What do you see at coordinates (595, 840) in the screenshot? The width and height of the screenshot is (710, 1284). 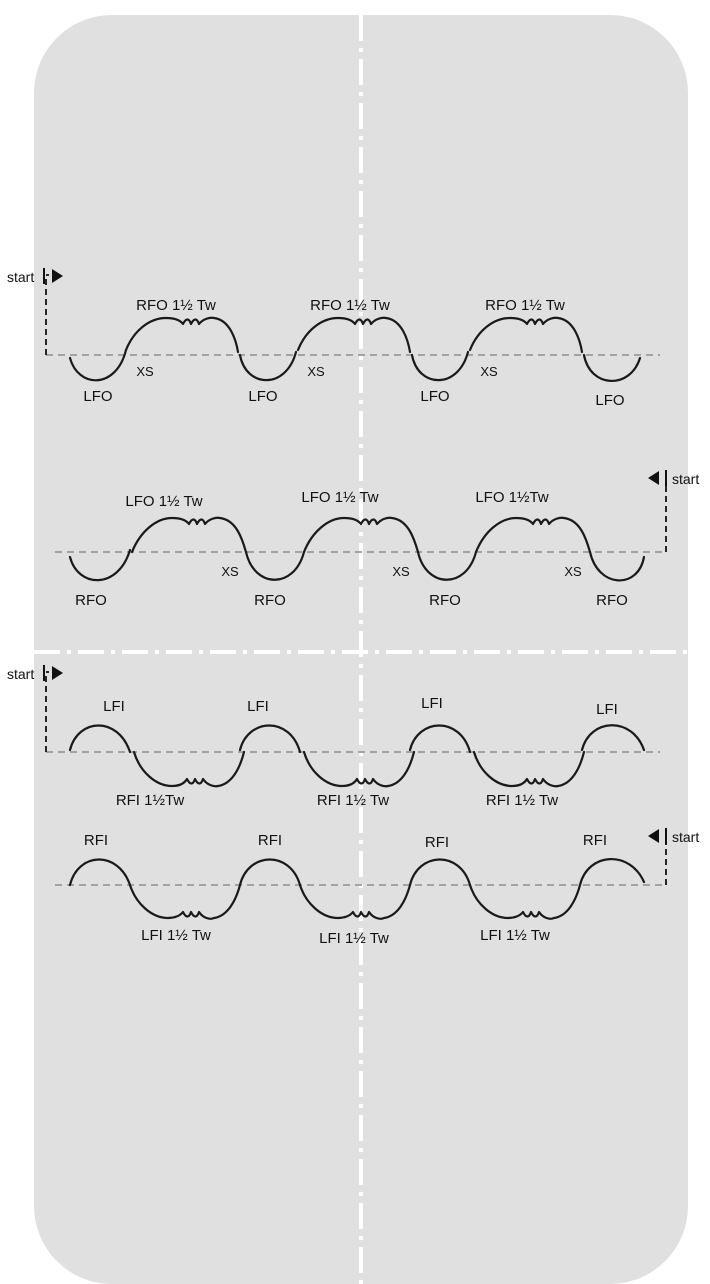 I see `row-4-edge-label-7: RFI` at bounding box center [595, 840].